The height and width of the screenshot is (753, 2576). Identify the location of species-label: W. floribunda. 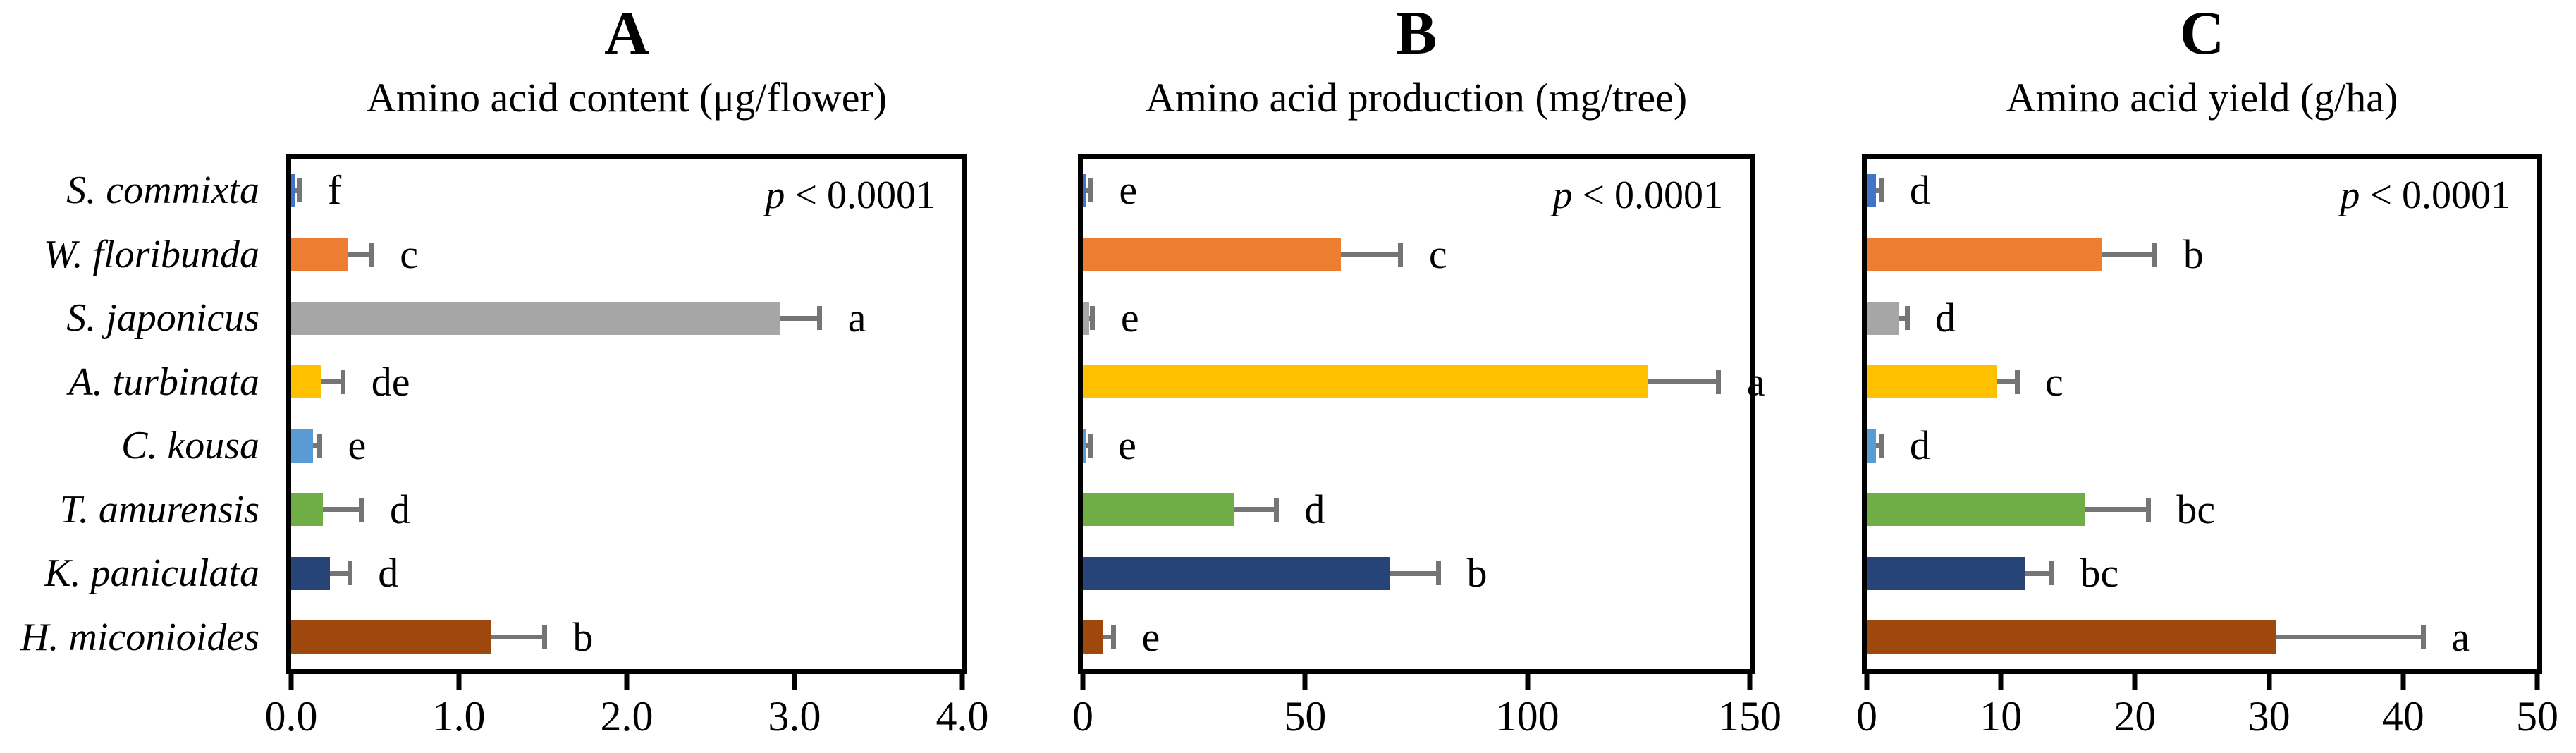
(151, 254).